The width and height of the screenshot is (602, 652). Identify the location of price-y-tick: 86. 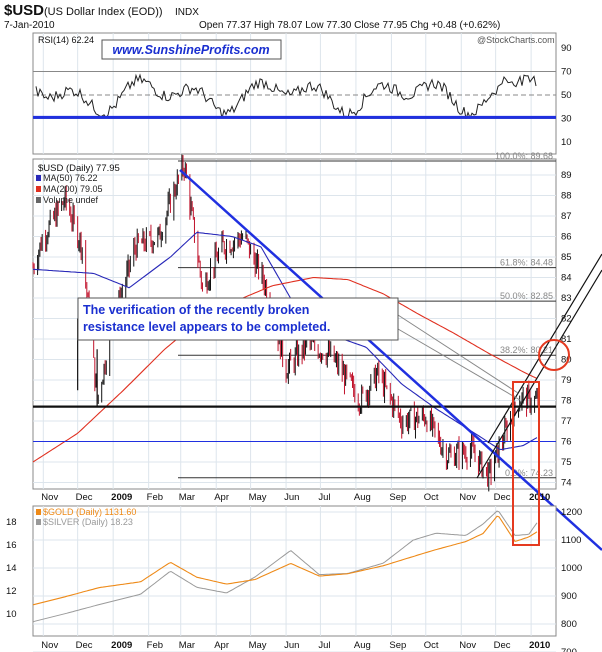
(566, 237).